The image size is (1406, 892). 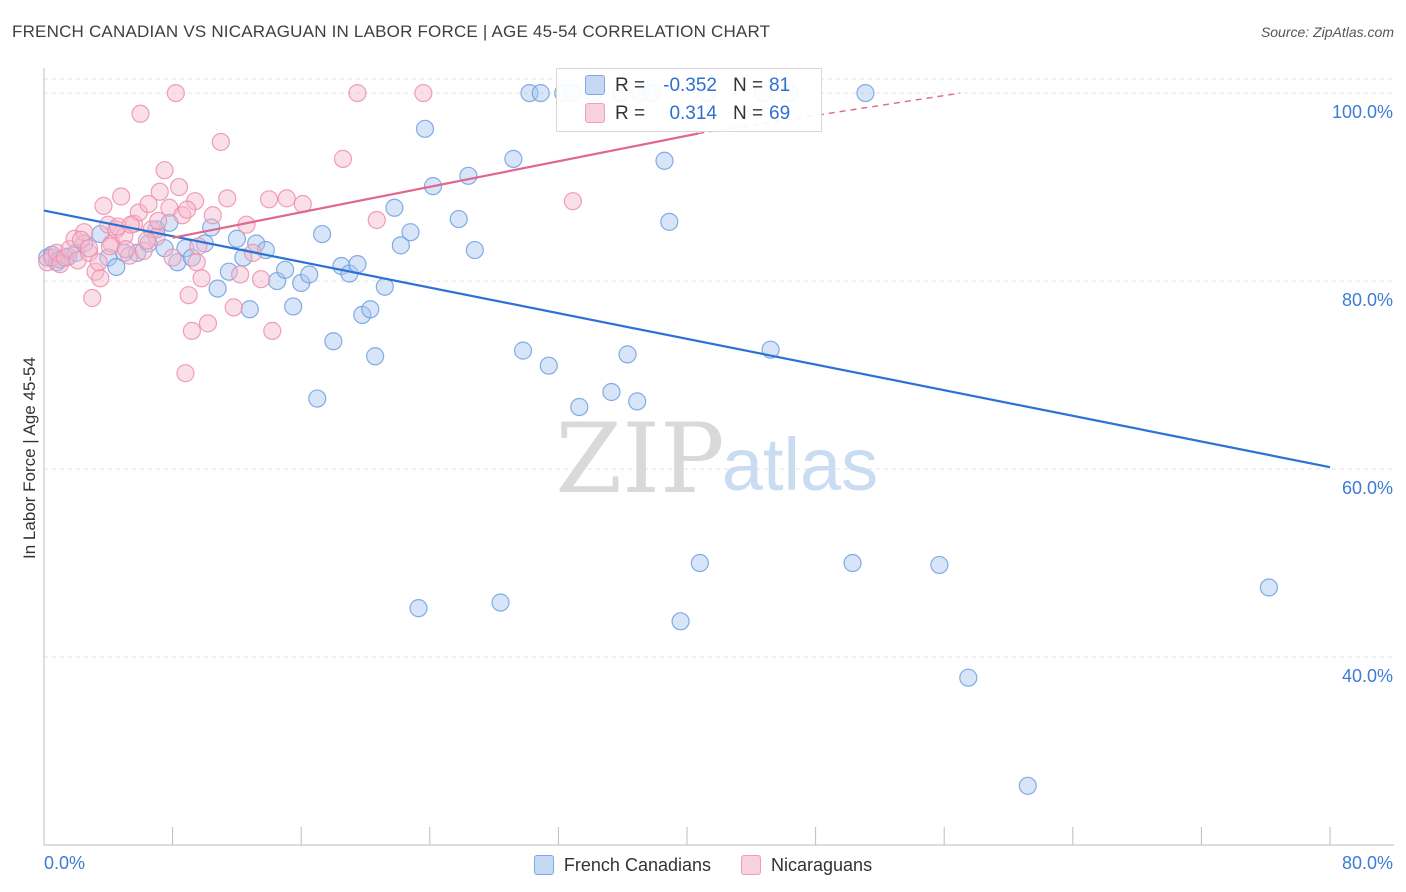 I want to click on chart-legend: French Canadians Nicaraguans, so click(x=703, y=865).